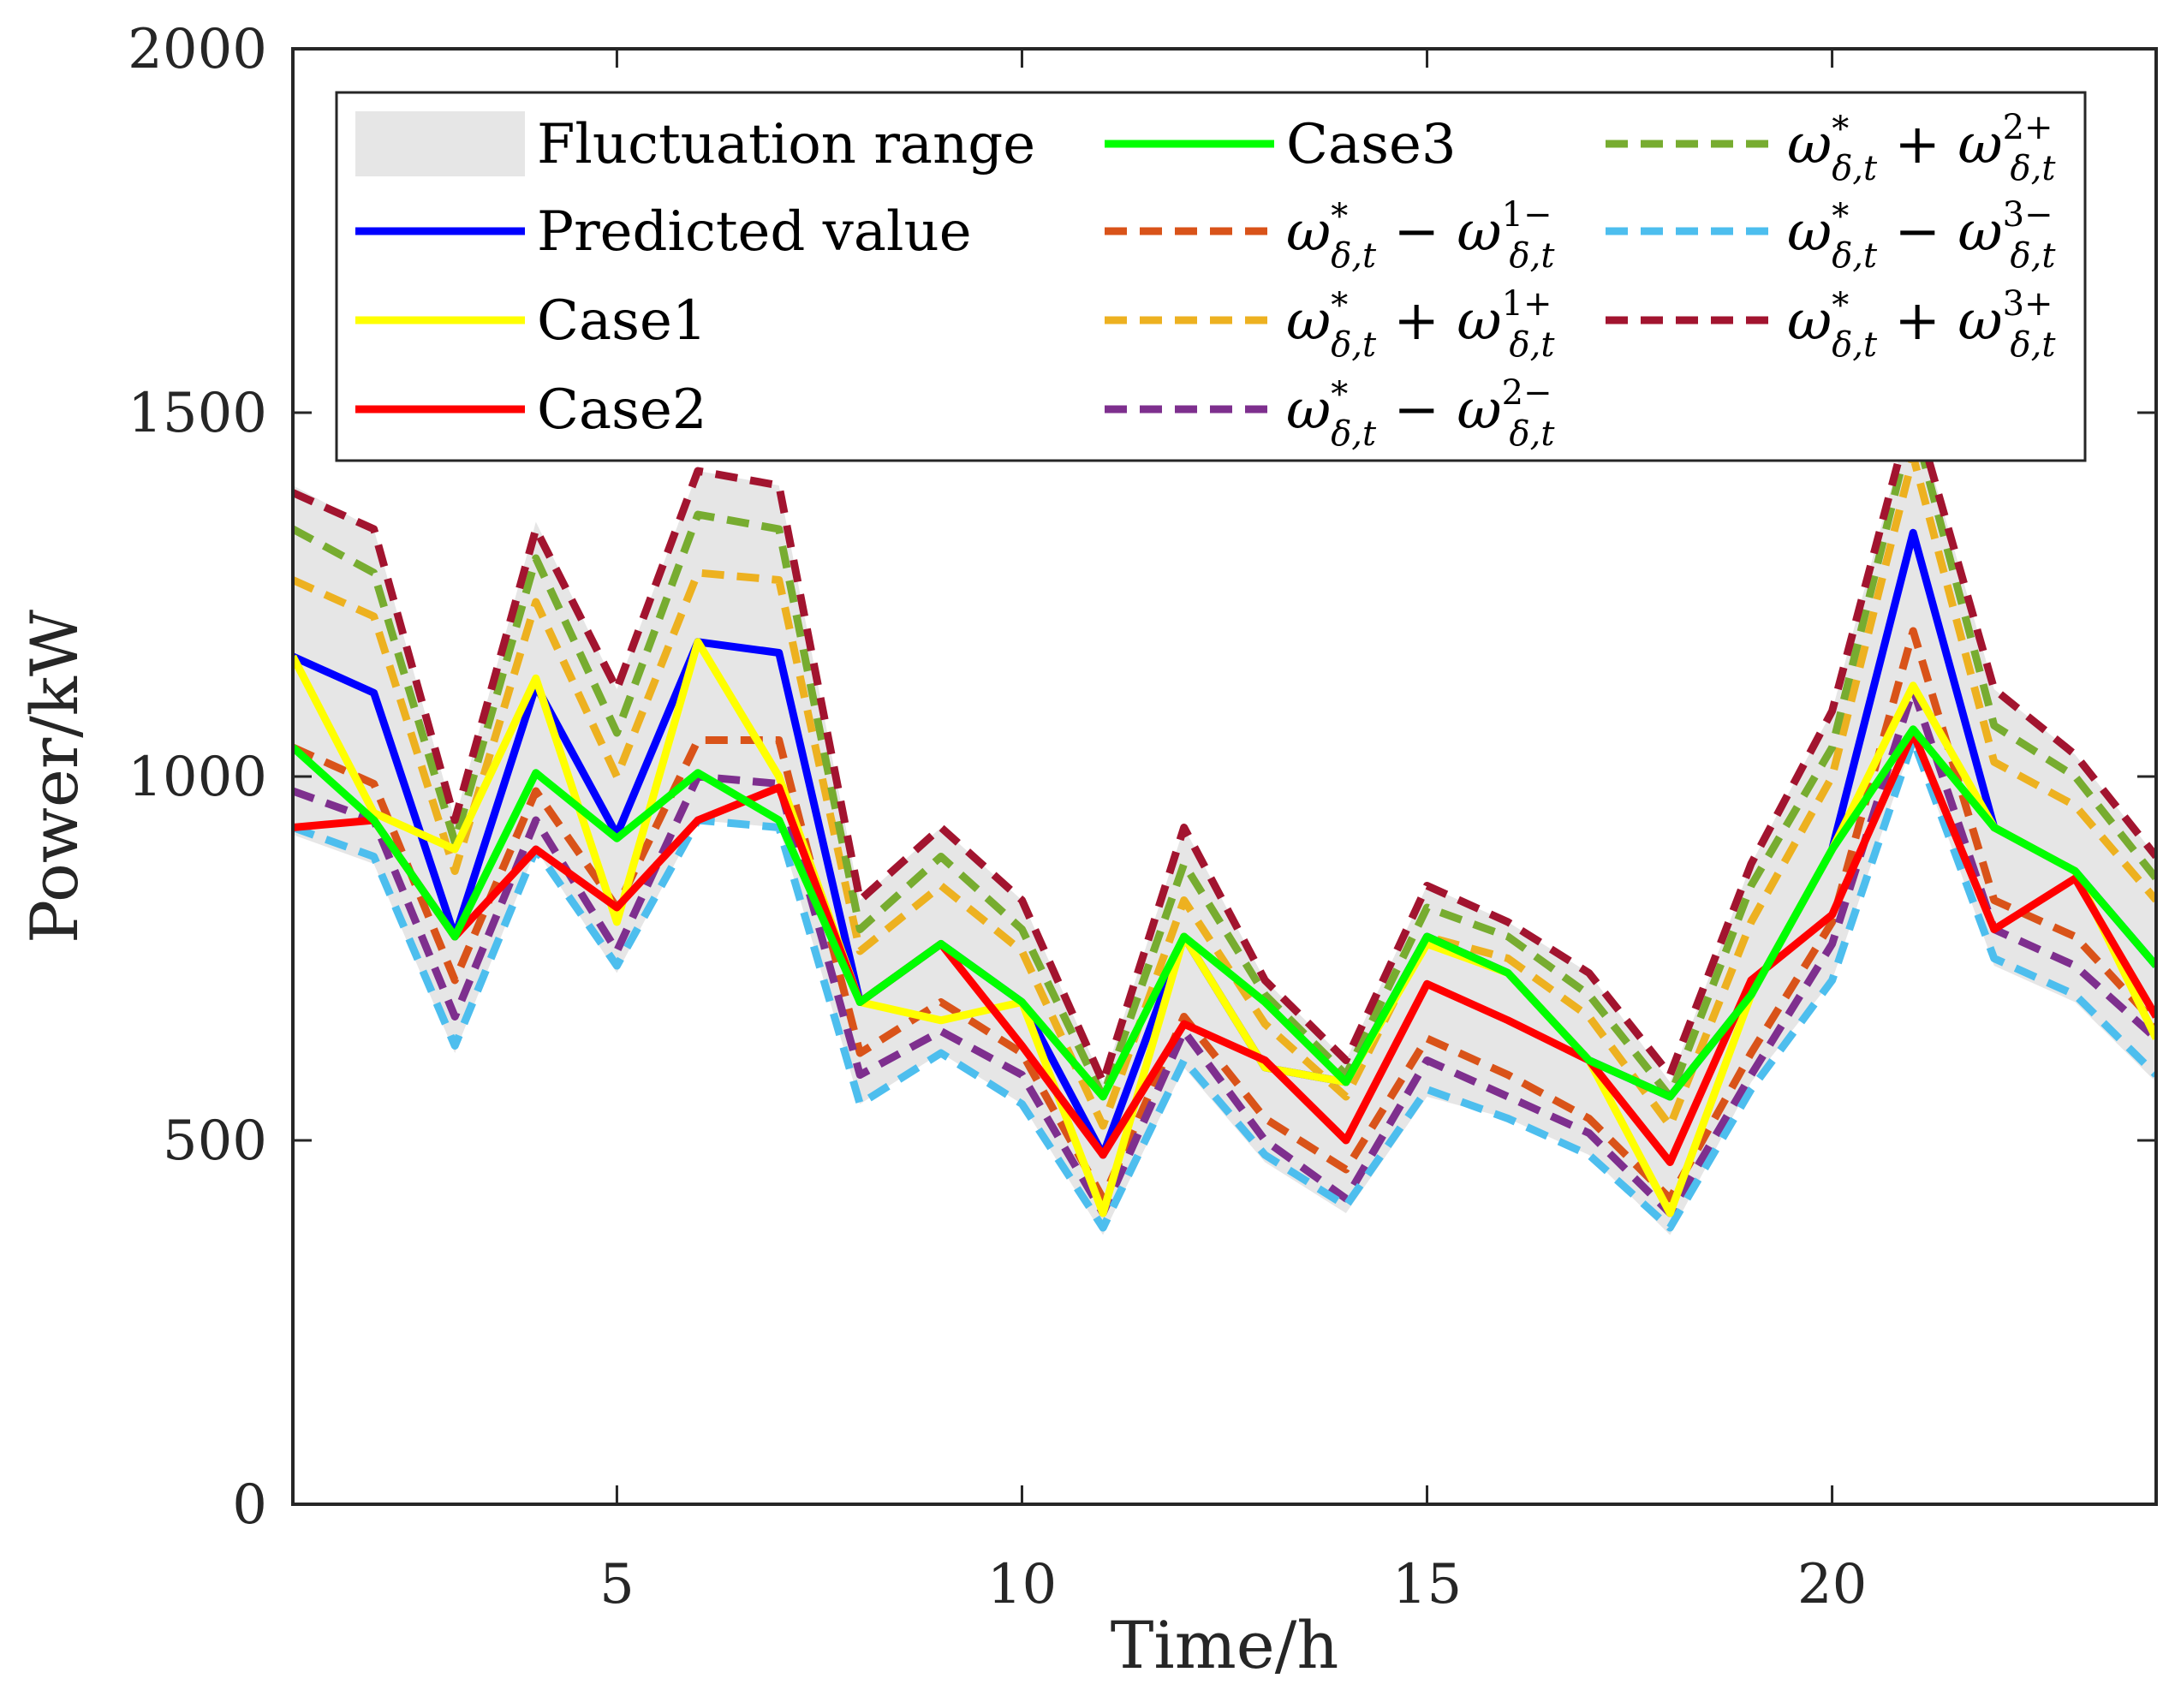 The height and width of the screenshot is (1708, 2169). What do you see at coordinates (1420, 235) in the screenshot?
I see `legend-math-label: ω* δ,t − ω1− δ,t` at bounding box center [1420, 235].